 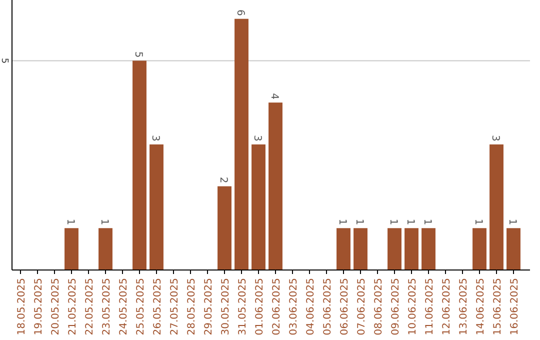 I want to click on x-tick-label: 29.05.2025, so click(x=209, y=307).